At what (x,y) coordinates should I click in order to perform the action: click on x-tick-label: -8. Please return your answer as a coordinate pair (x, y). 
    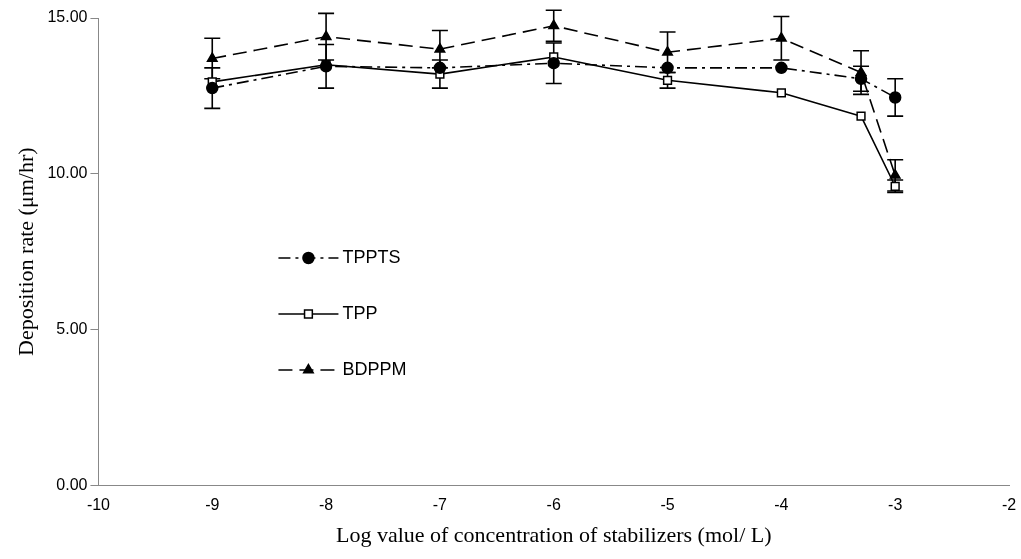
    Looking at the image, I should click on (326, 505).